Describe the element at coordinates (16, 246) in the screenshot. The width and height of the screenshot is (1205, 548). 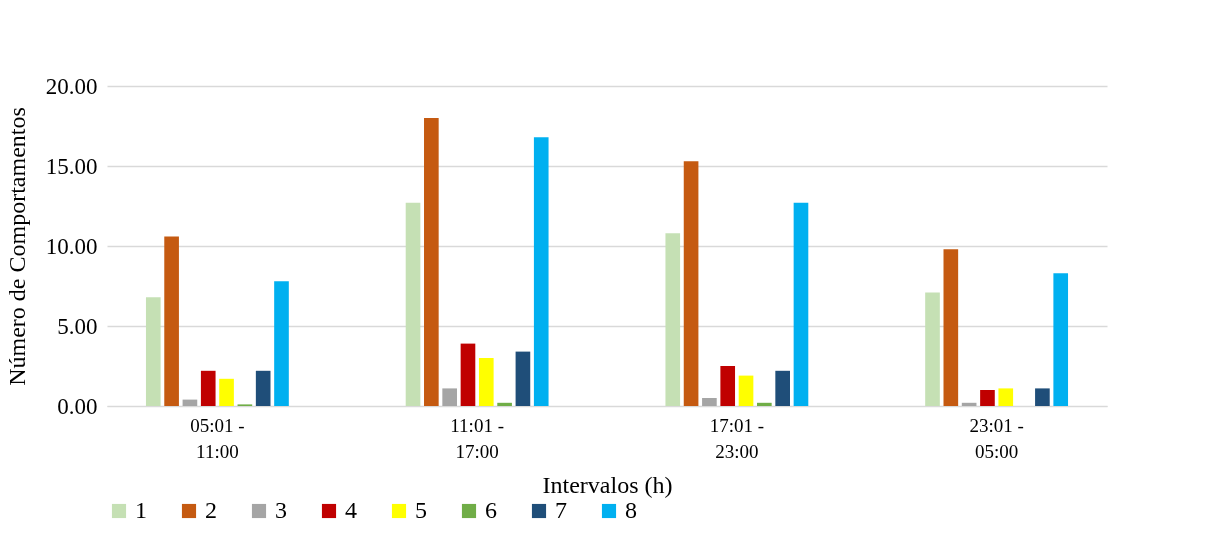
I see `y-axis-title: Número de Comportamentos` at that location.